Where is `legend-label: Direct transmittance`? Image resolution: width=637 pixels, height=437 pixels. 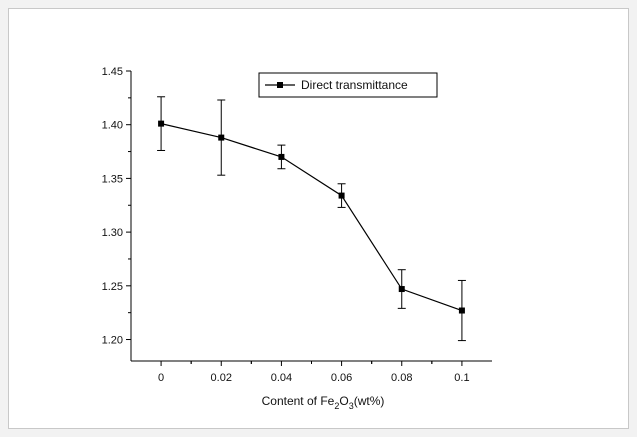 legend-label: Direct transmittance is located at coordinates (354, 85).